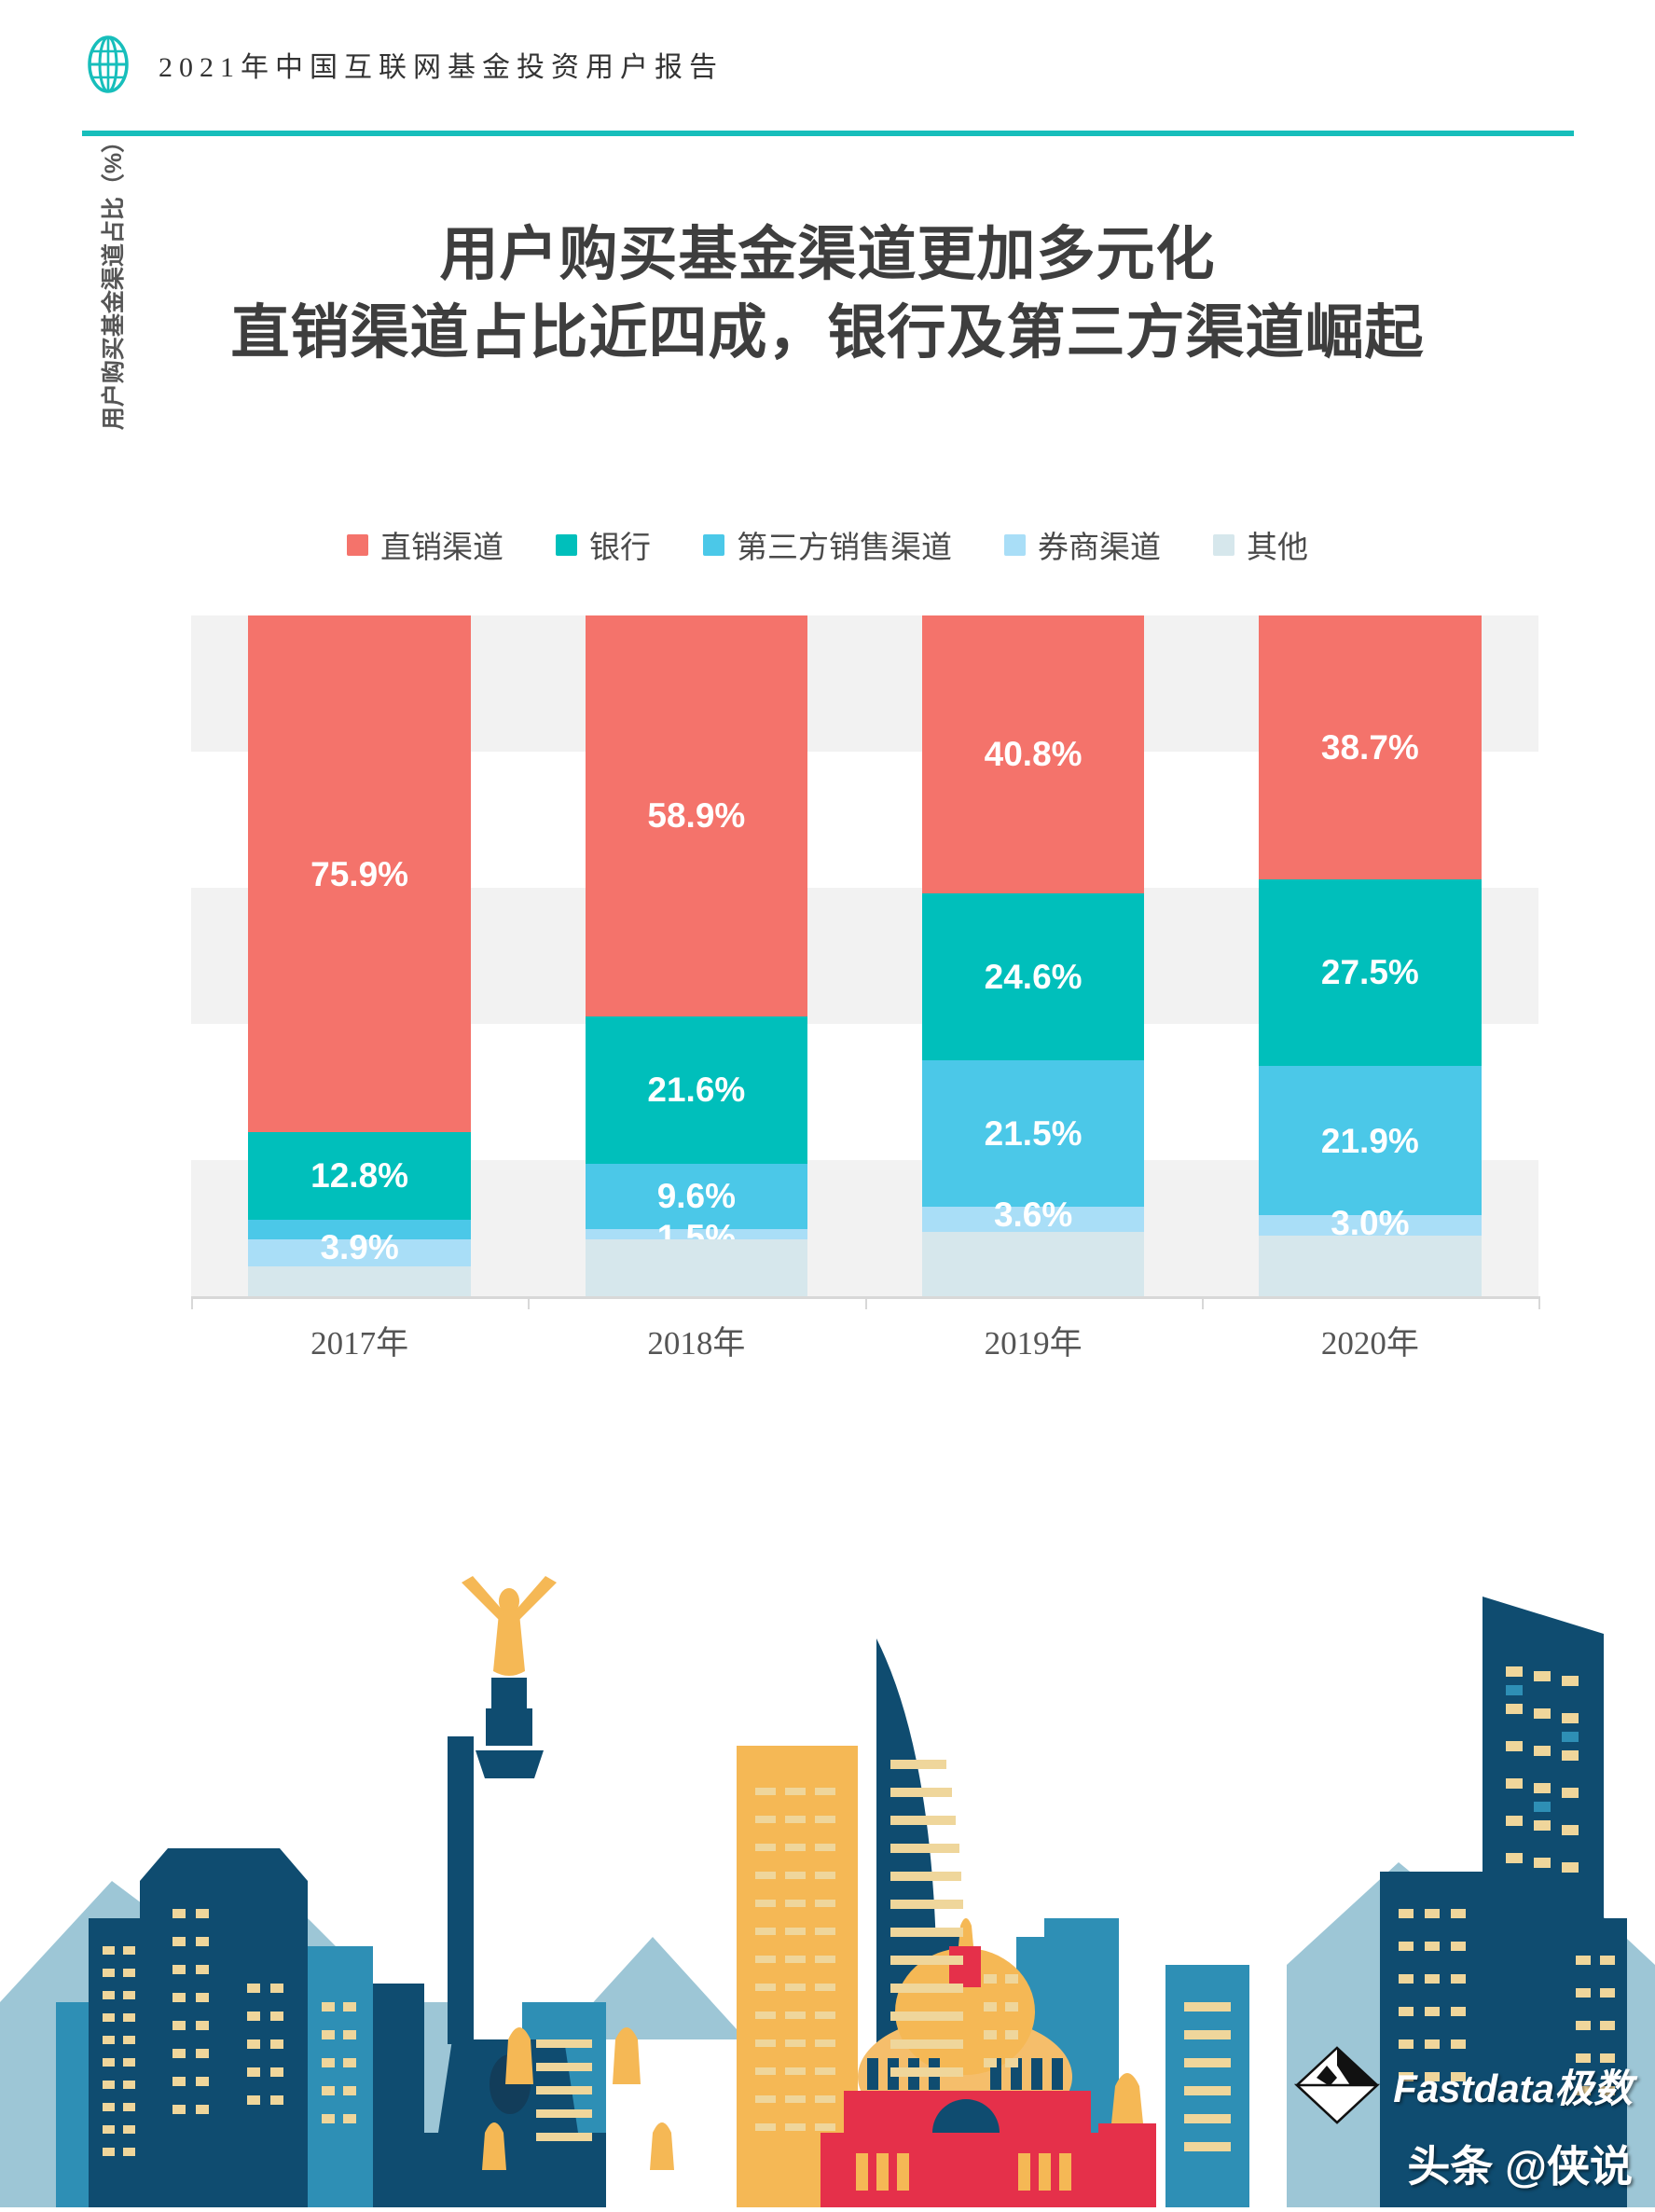 This screenshot has width=1655, height=2212. Describe the element at coordinates (114, 280) in the screenshot. I see `y-axis-label: 用户购买基金渠道占比（%）` at that location.